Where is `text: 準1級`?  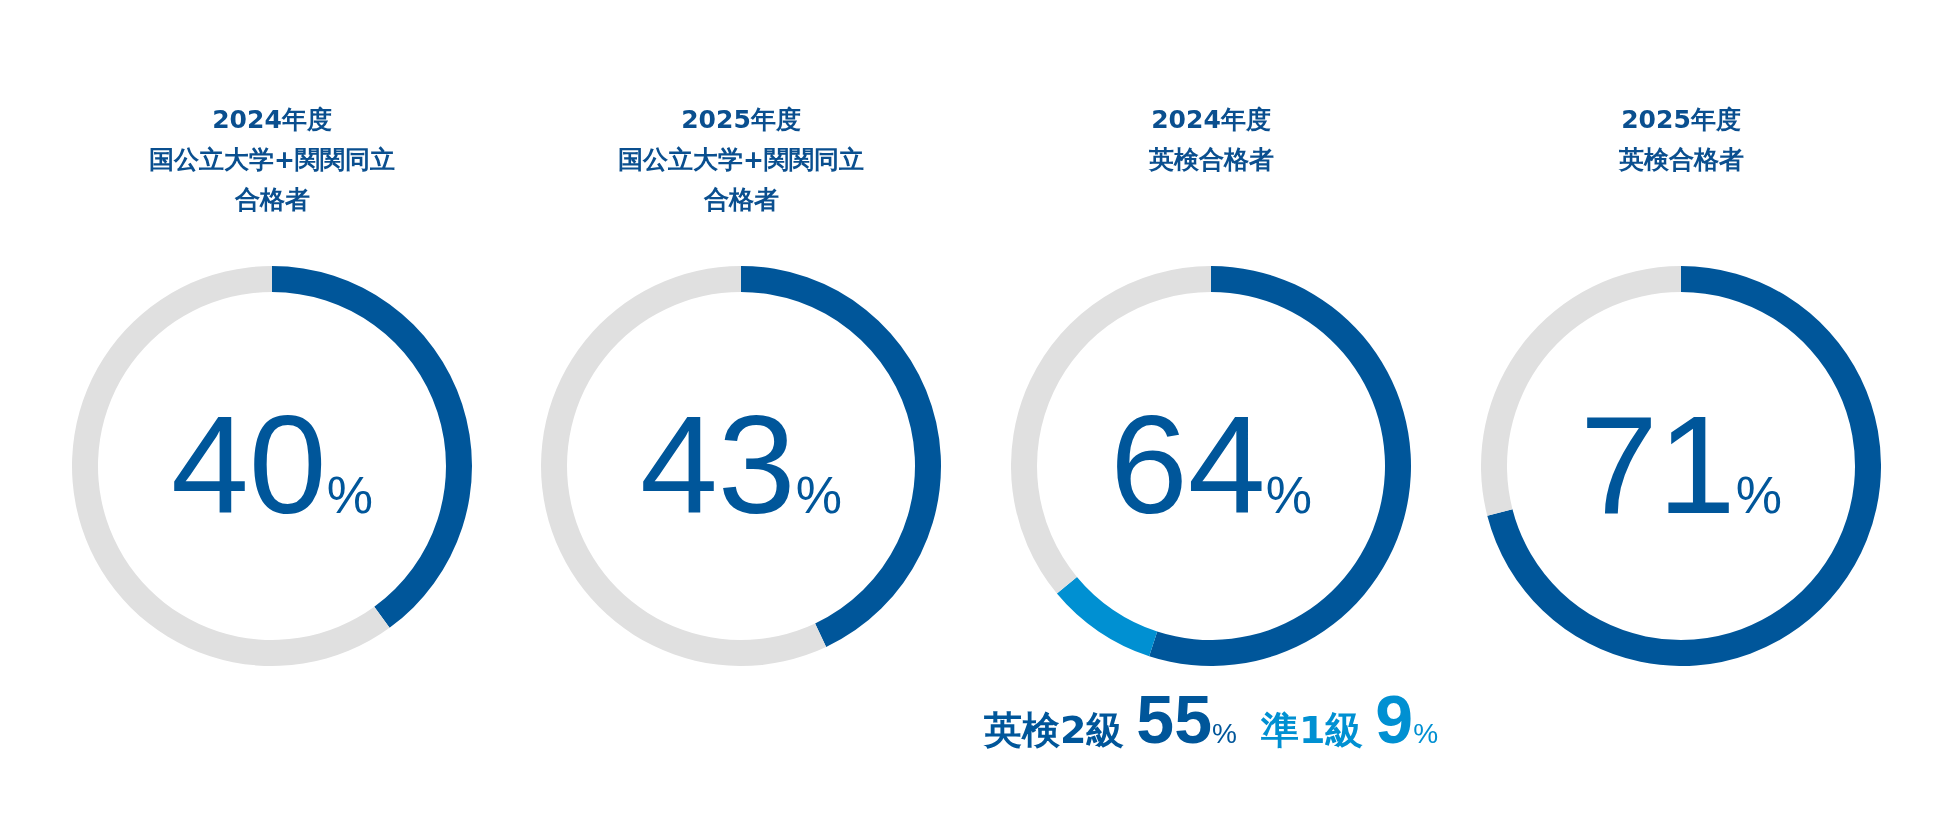 text: 準1級 is located at coordinates (1312, 730).